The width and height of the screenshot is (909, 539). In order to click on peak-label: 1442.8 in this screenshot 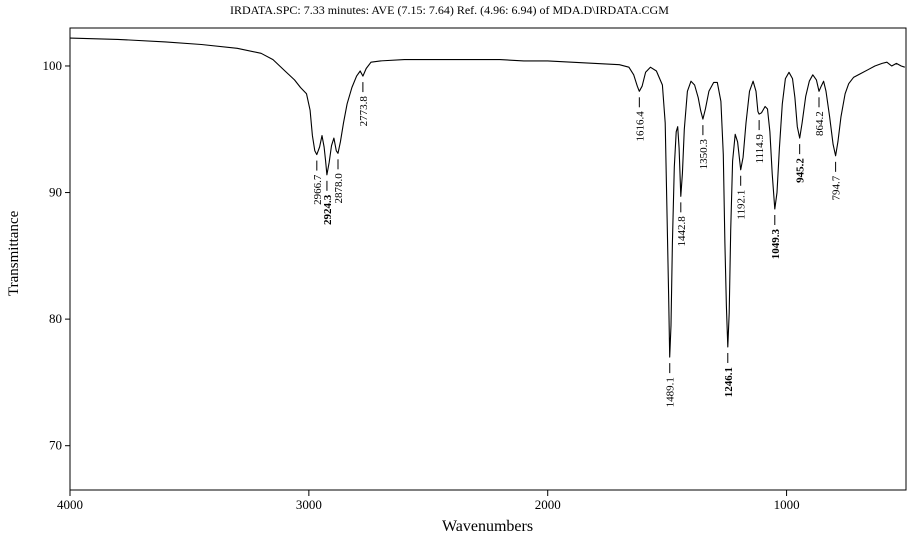, I will do `click(682, 231)`.